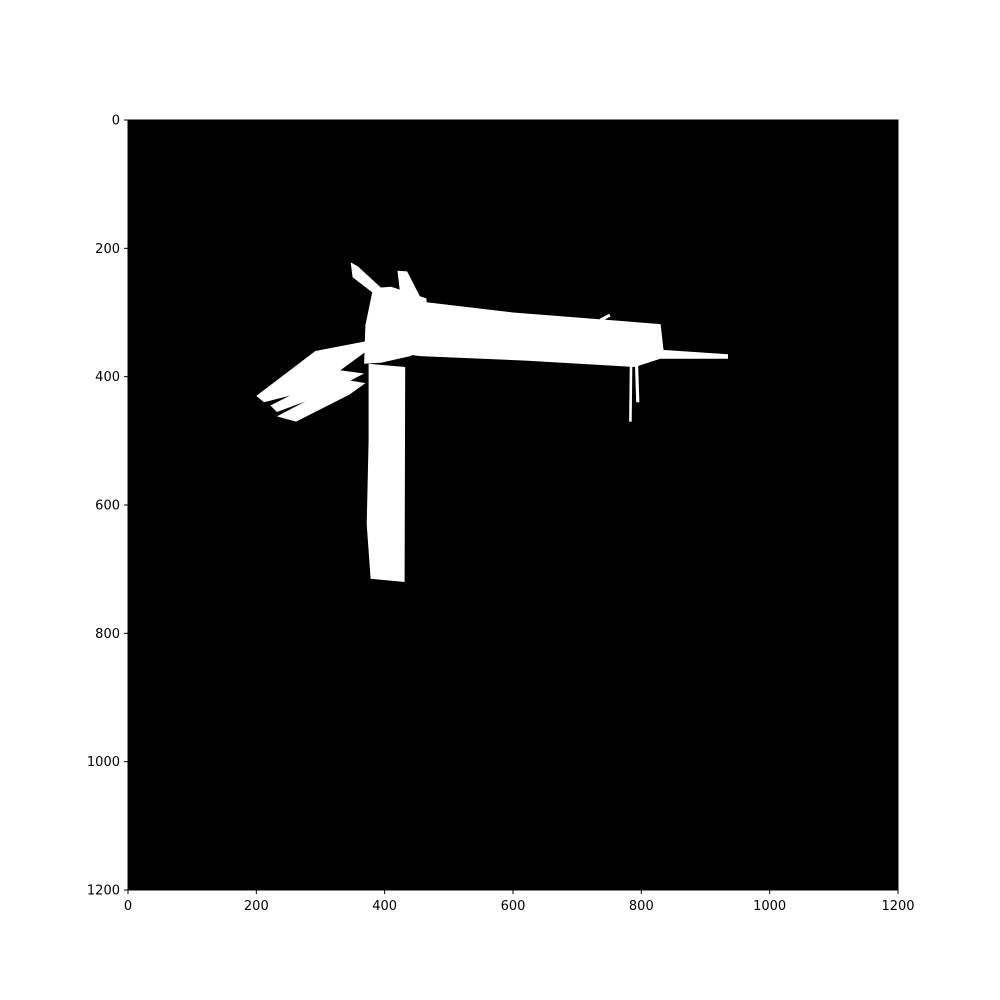 The height and width of the screenshot is (1000, 1000). What do you see at coordinates (103, 891) in the screenshot?
I see `y-tick-label: 1200` at bounding box center [103, 891].